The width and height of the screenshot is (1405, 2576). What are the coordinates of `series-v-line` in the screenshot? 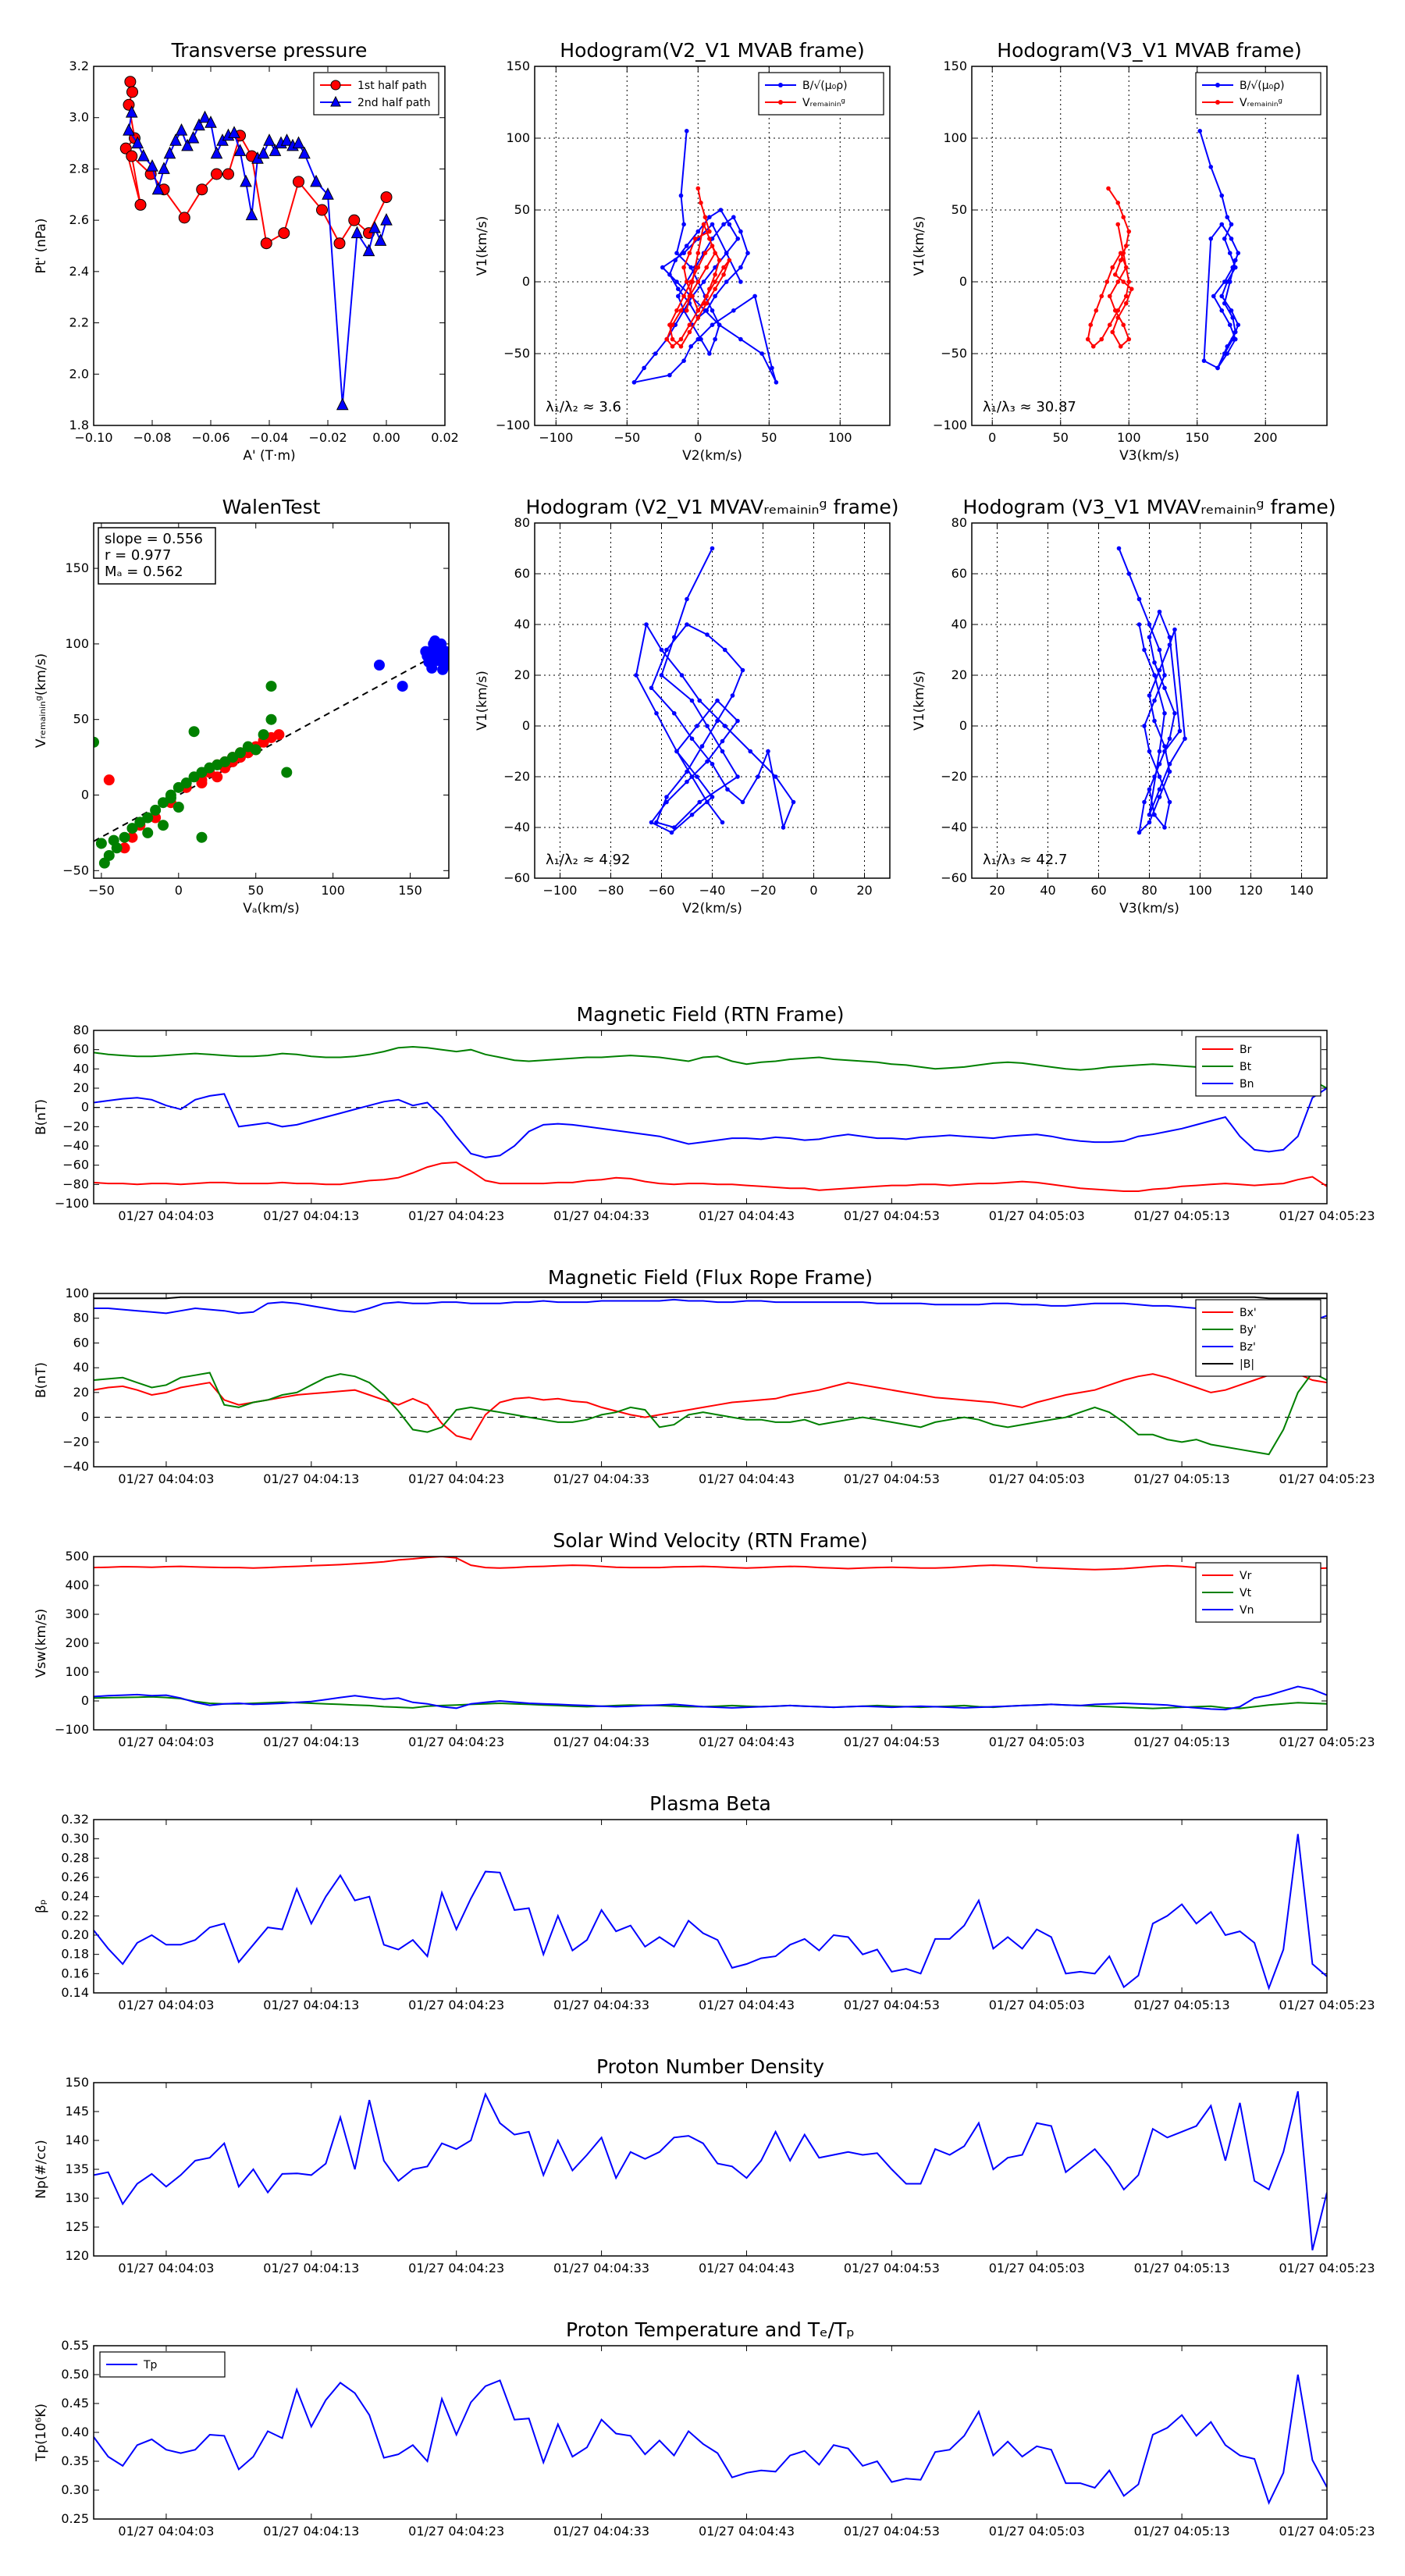 It's located at (1152, 691).